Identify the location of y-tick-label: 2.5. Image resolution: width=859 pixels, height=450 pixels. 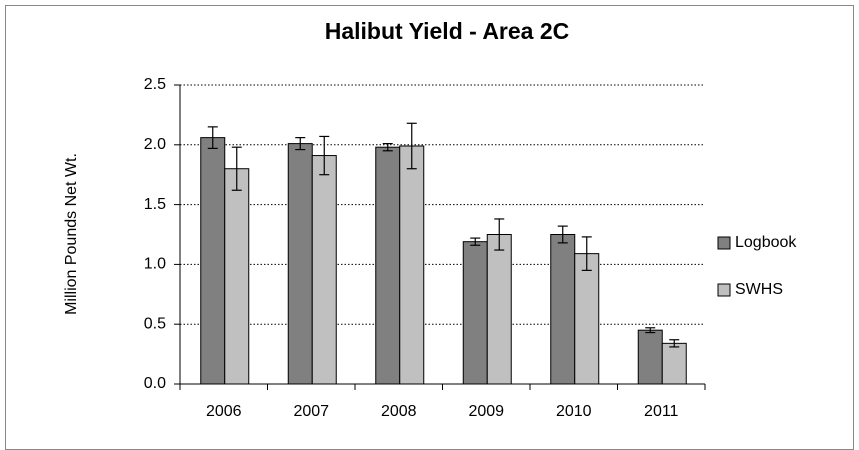
(155, 84).